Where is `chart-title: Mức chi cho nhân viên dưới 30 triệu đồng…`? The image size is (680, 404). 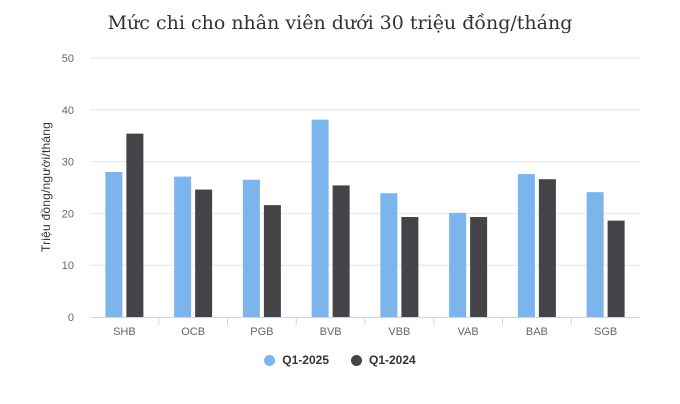 chart-title: Mức chi cho nhân viên dưới 30 triệu đồng… is located at coordinates (340, 23).